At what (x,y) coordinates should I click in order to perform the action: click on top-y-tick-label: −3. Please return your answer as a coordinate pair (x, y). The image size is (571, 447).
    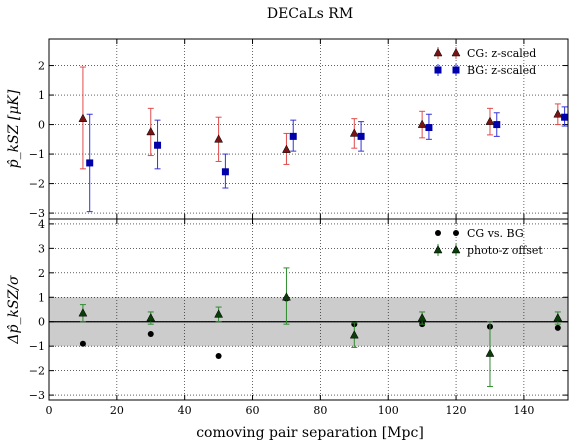
    Looking at the image, I should click on (37, 213).